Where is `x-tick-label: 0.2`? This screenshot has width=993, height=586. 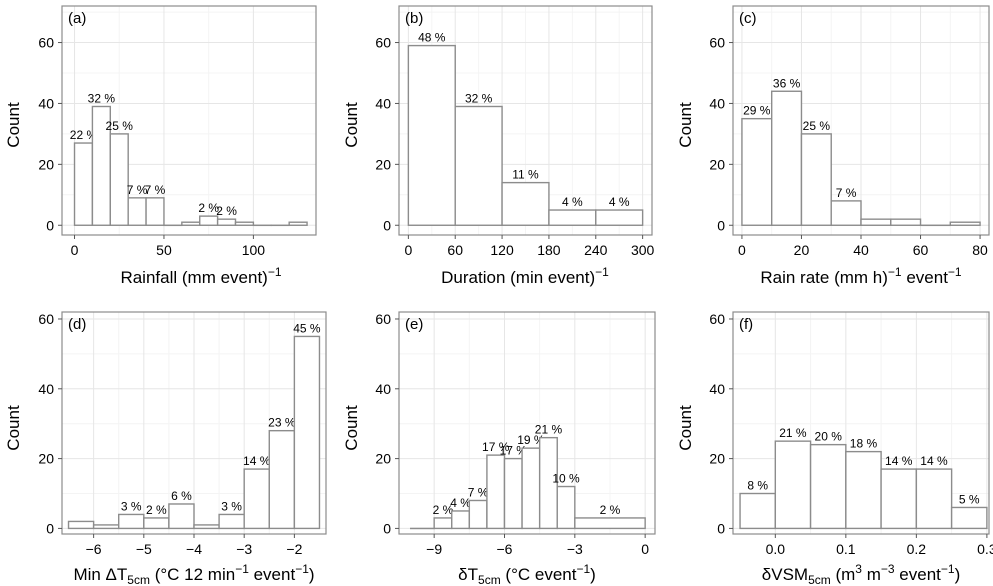 x-tick-label: 0.2 is located at coordinates (917, 549).